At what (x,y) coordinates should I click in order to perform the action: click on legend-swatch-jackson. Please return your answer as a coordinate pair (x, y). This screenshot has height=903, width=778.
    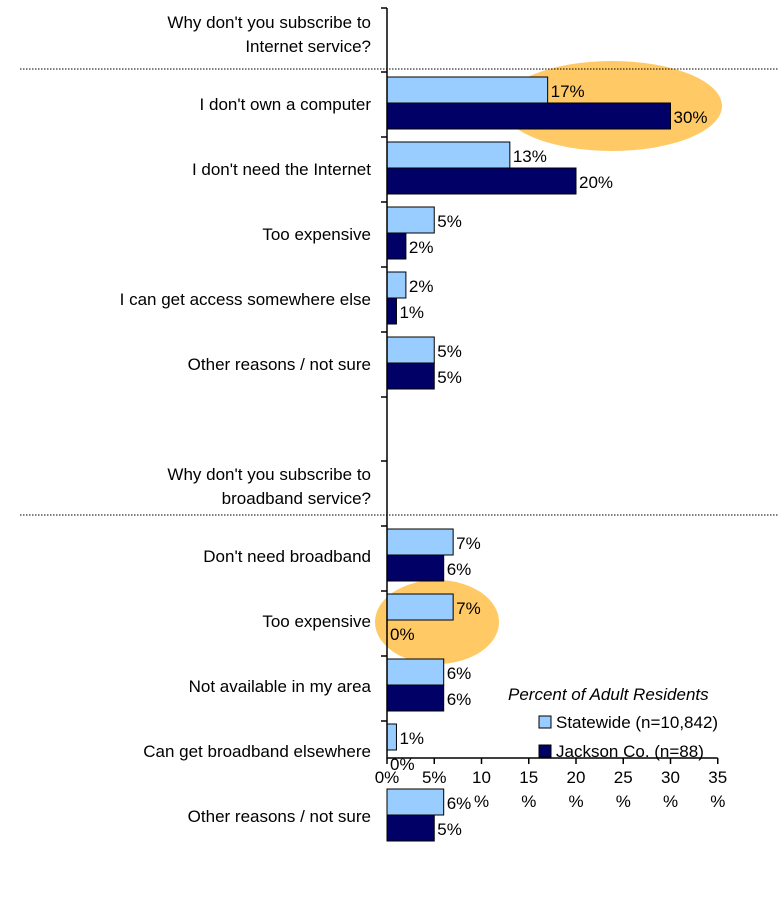
    Looking at the image, I should click on (545, 751).